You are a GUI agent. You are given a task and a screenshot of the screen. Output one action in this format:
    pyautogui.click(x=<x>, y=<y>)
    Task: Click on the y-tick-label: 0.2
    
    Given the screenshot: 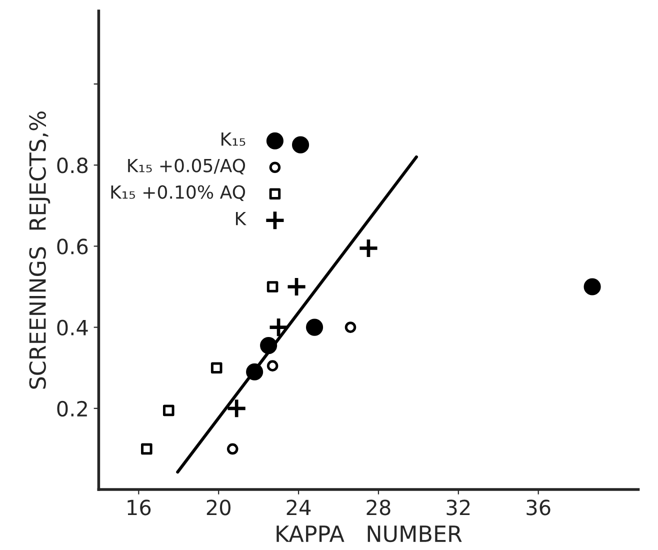 What is the action you would take?
    pyautogui.click(x=72, y=408)
    